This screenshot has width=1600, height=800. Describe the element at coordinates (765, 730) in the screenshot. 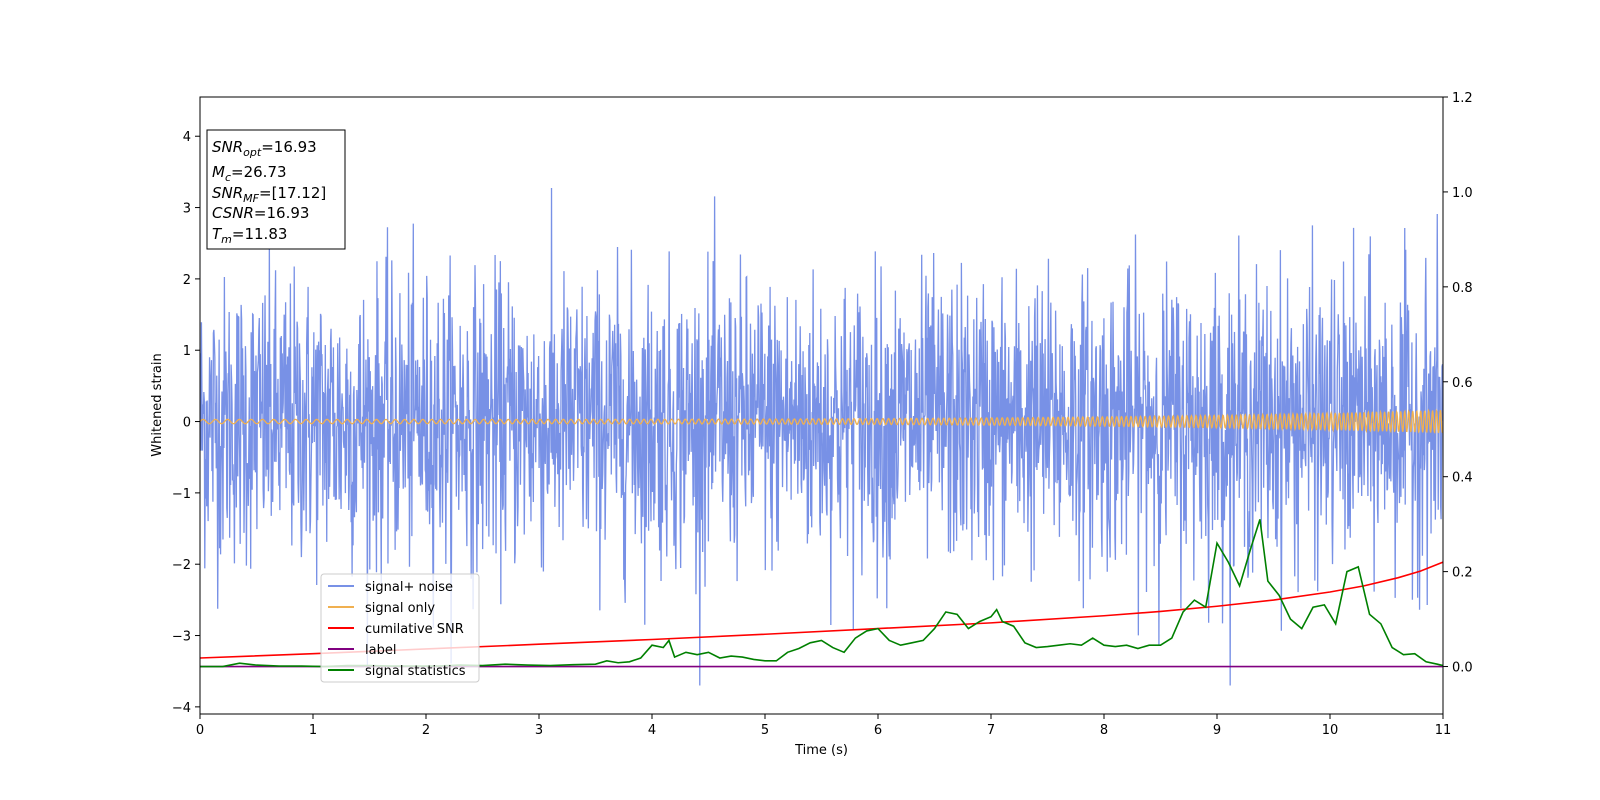

I see `x-tick-label: 5` at that location.